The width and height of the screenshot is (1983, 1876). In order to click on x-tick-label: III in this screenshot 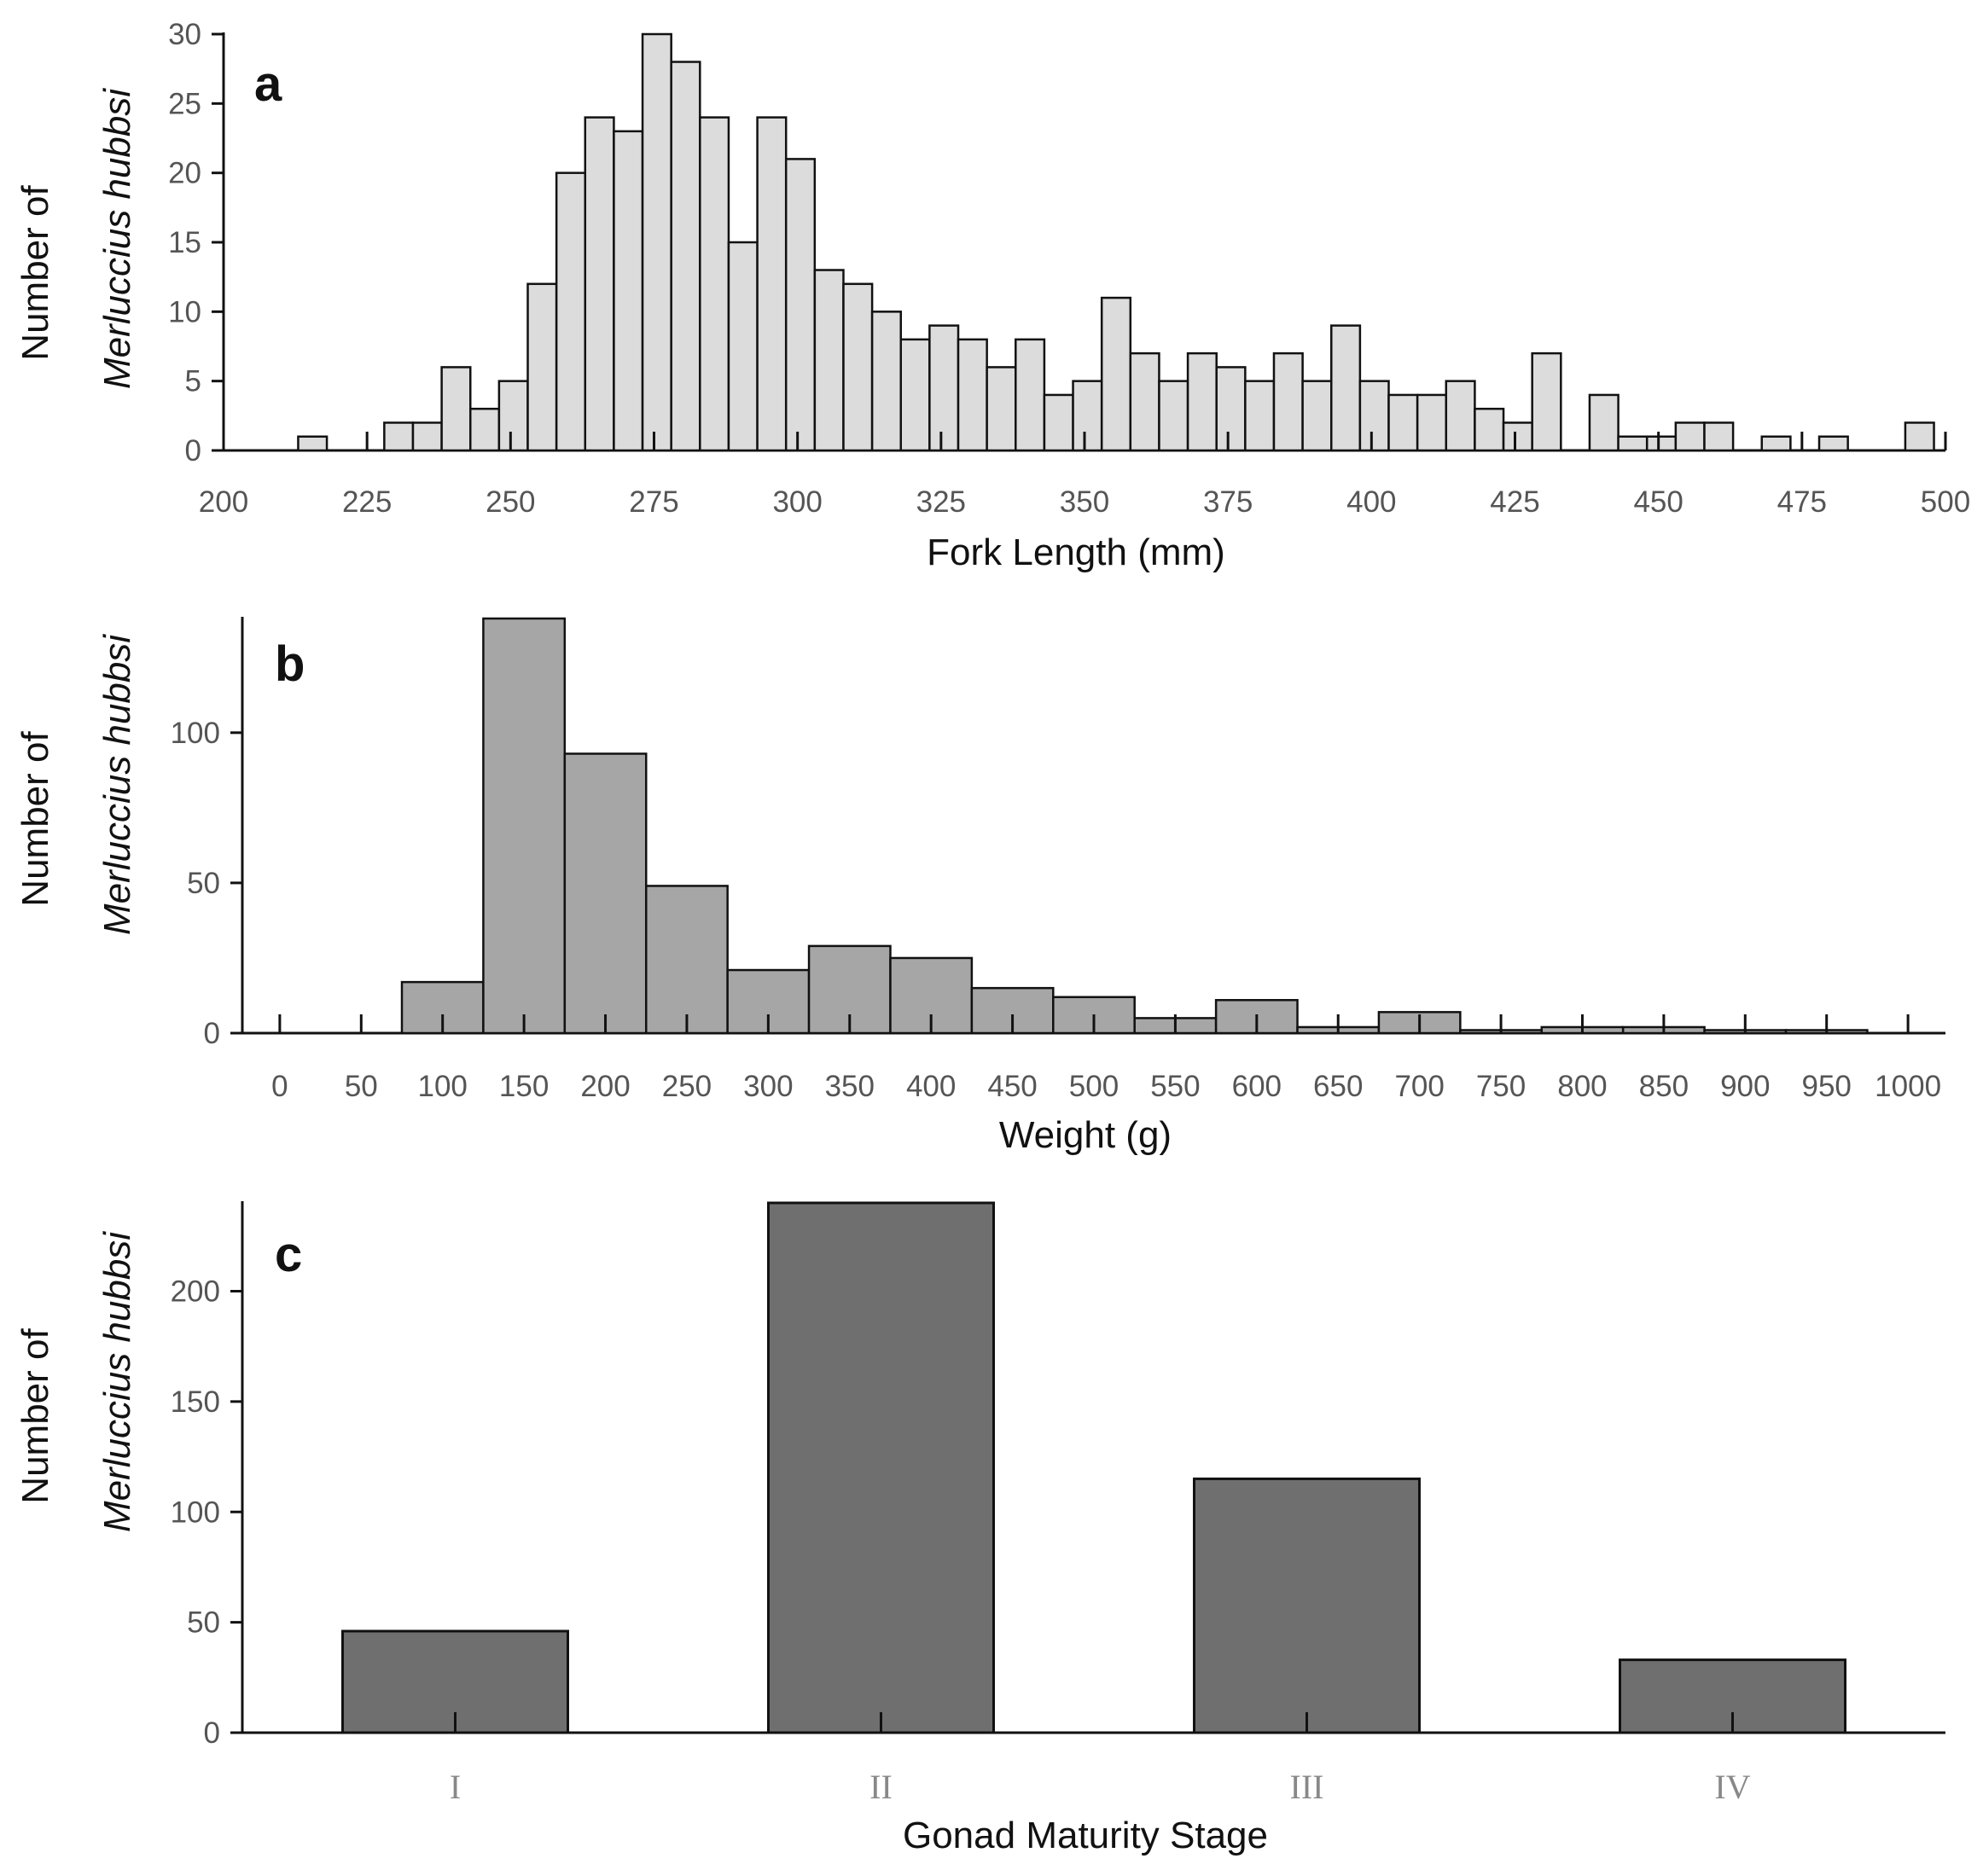, I will do `click(1307, 1787)`.